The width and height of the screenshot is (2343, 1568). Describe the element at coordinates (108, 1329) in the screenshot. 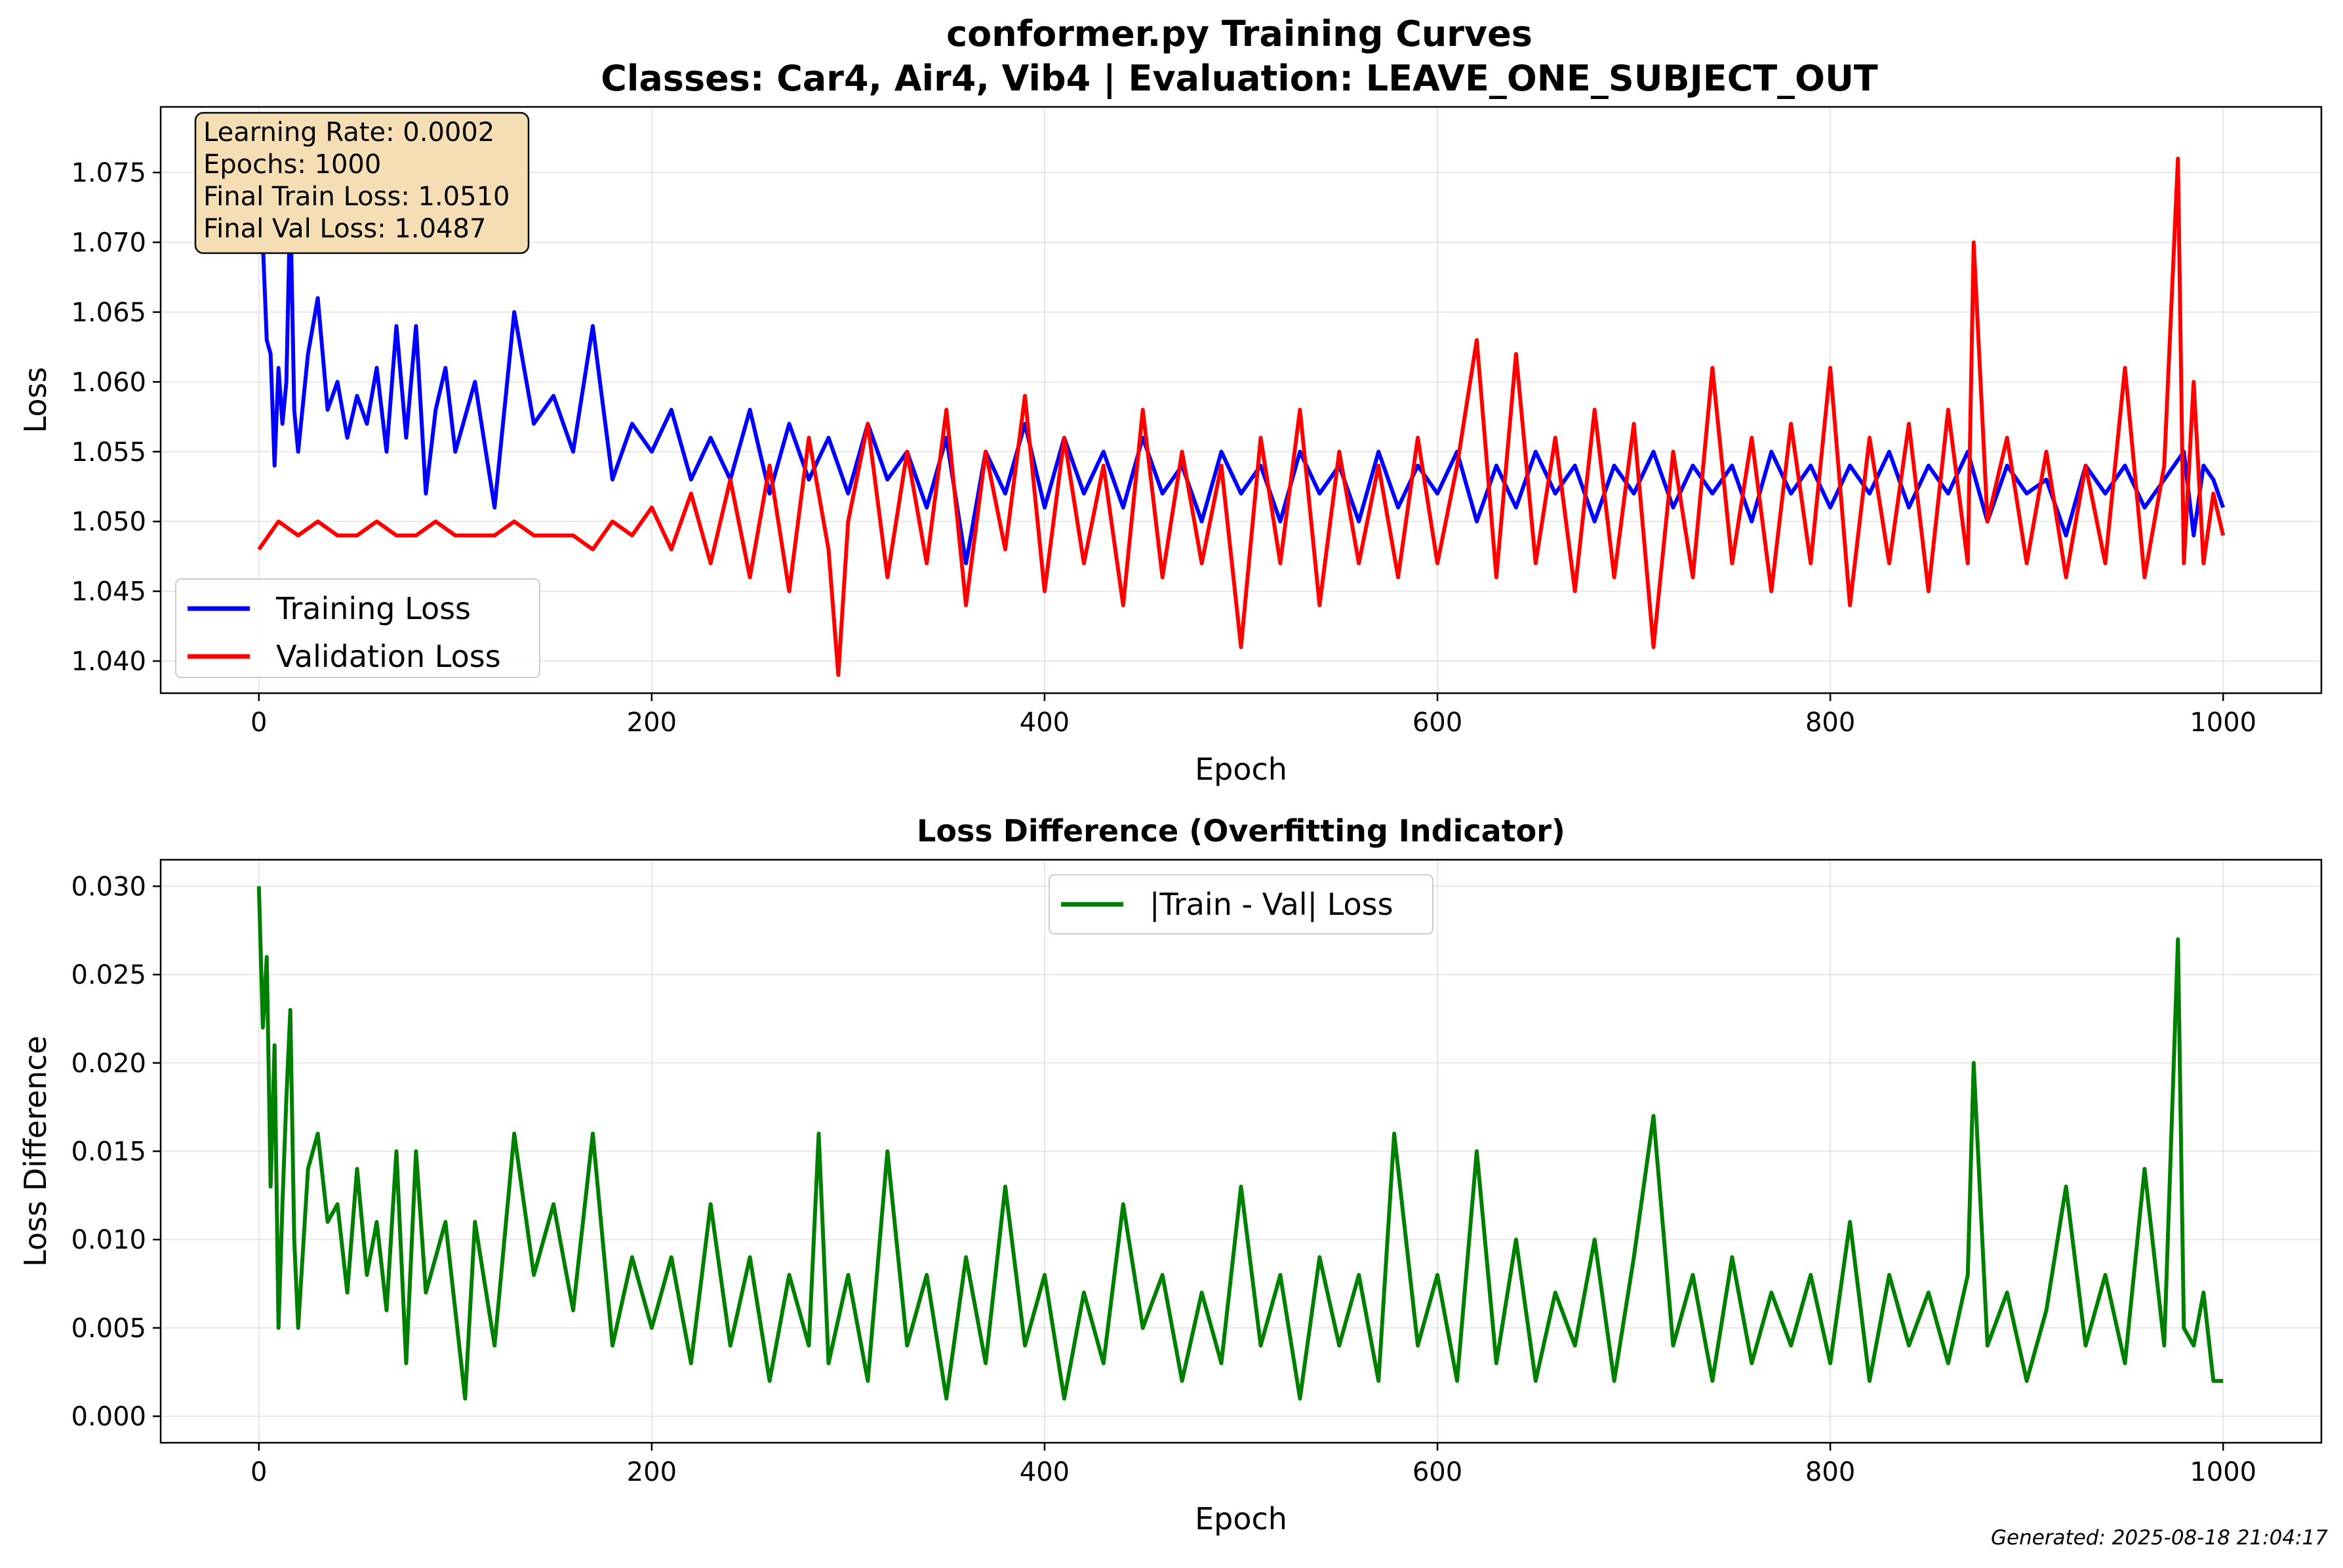

I see `y-tick-label: 0.005` at that location.